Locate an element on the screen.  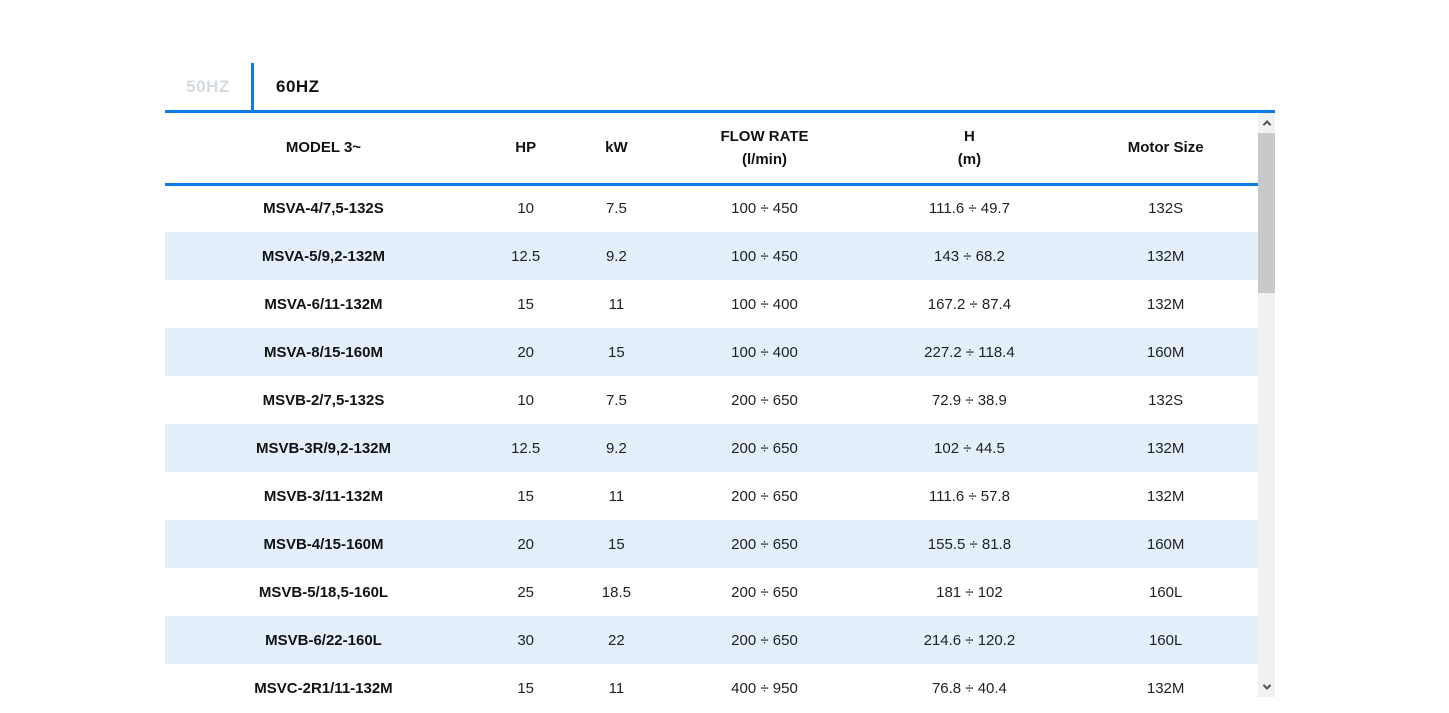
column-header-h: H (m) is located at coordinates (969, 149).